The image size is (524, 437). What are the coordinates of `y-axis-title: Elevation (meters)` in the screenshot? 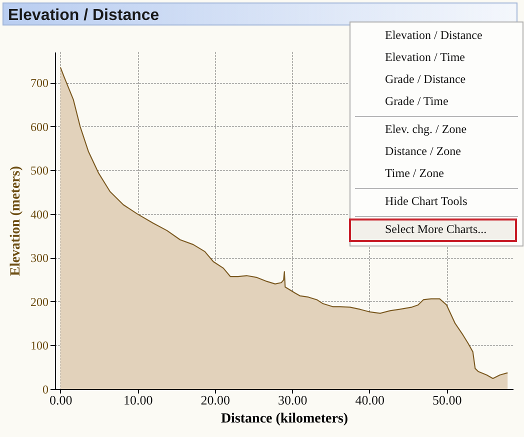 It's located at (16, 221).